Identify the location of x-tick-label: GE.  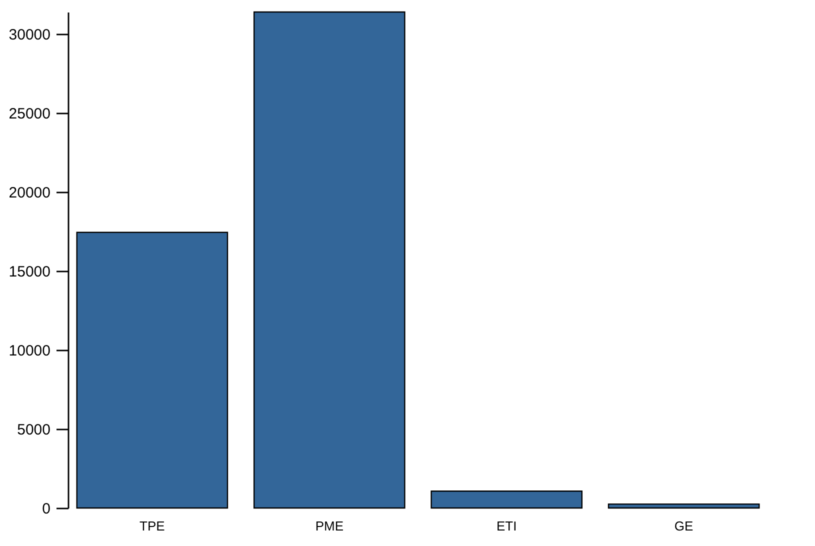
(684, 526).